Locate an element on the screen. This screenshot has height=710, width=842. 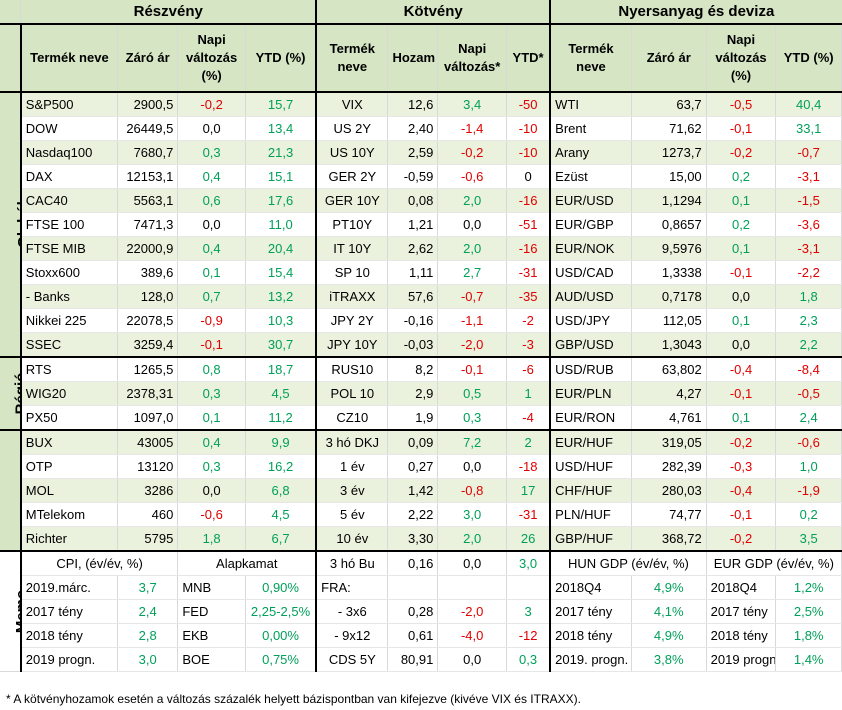
bond-name: 10 év is located at coordinates (352, 539).